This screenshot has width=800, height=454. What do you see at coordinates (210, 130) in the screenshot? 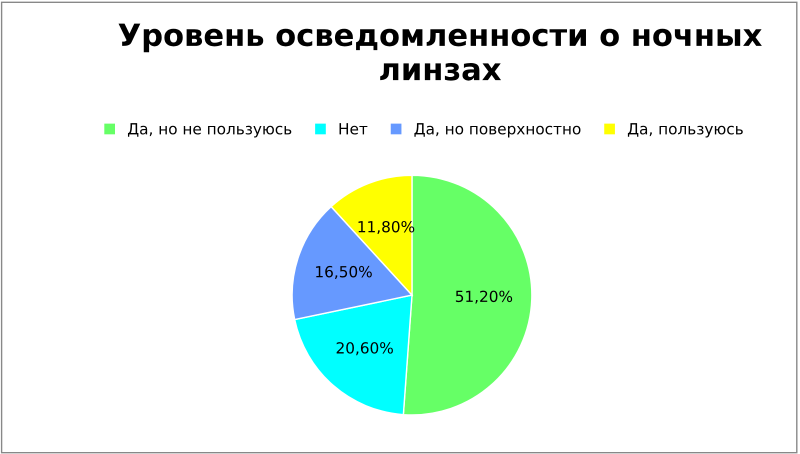
I see `legend-label: Да, но не пользуюсь` at bounding box center [210, 130].